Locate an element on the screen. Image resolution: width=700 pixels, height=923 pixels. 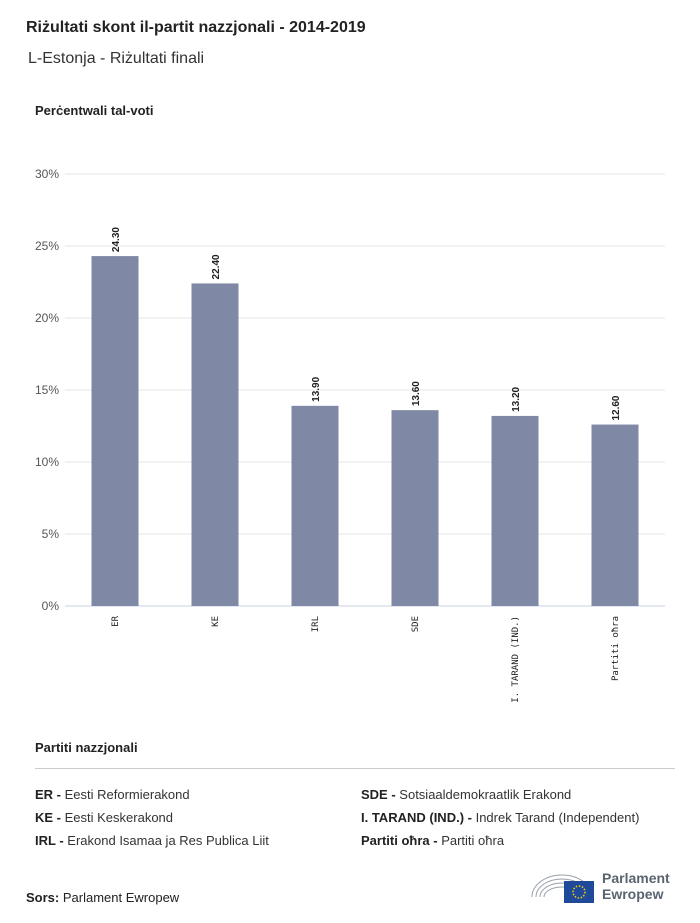
legend-name: Partiti oħra is located at coordinates (473, 840).